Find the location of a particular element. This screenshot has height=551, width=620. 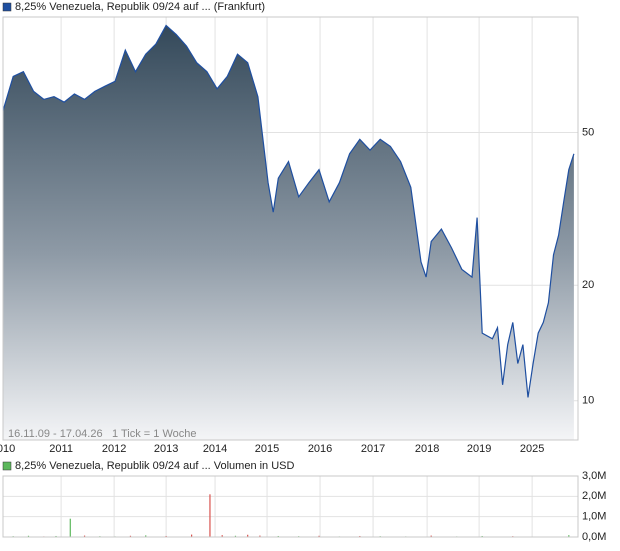

x-tick-label: 2010 is located at coordinates (7, 449).